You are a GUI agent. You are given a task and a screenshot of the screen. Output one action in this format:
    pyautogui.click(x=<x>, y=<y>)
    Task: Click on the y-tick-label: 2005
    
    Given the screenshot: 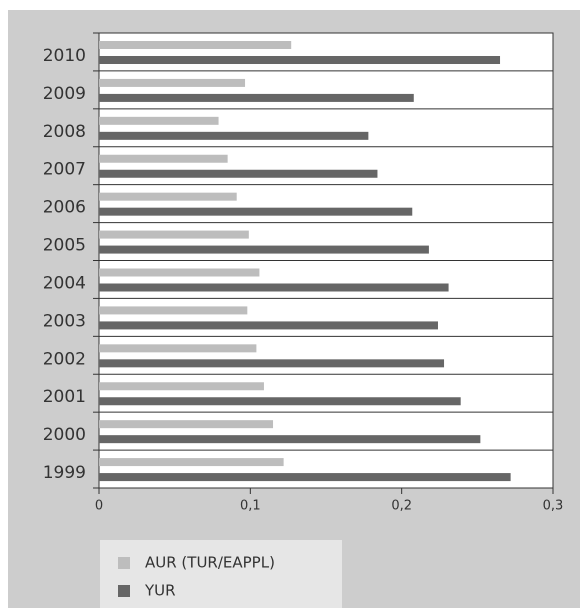 What is the action you would take?
    pyautogui.click(x=64, y=246)
    